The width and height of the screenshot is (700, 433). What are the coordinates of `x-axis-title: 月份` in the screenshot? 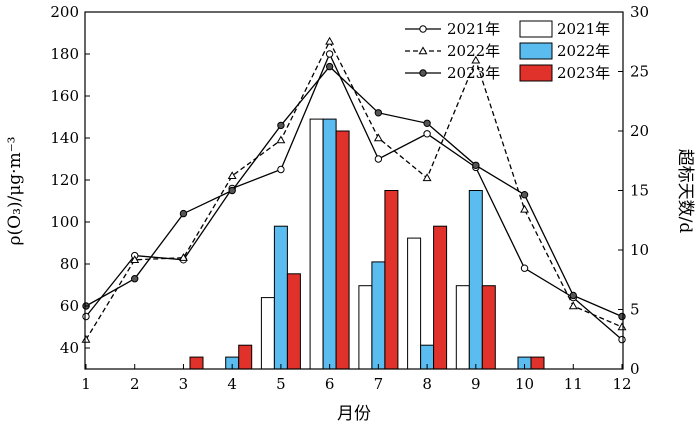 It's located at (354, 414).